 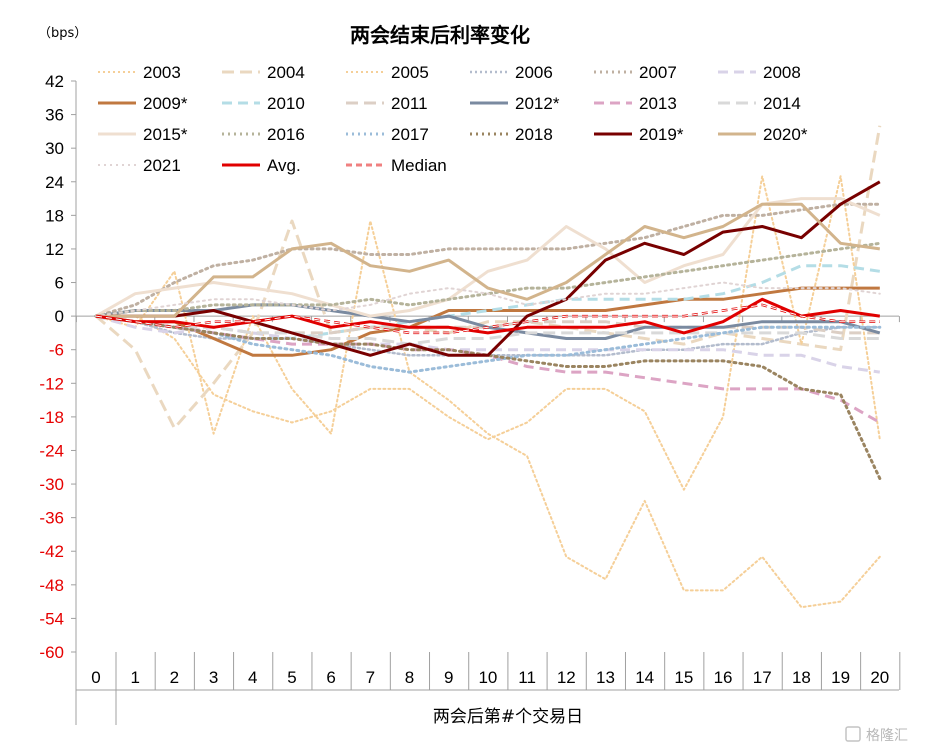 I want to click on series-line-2015, so click(x=488, y=257).